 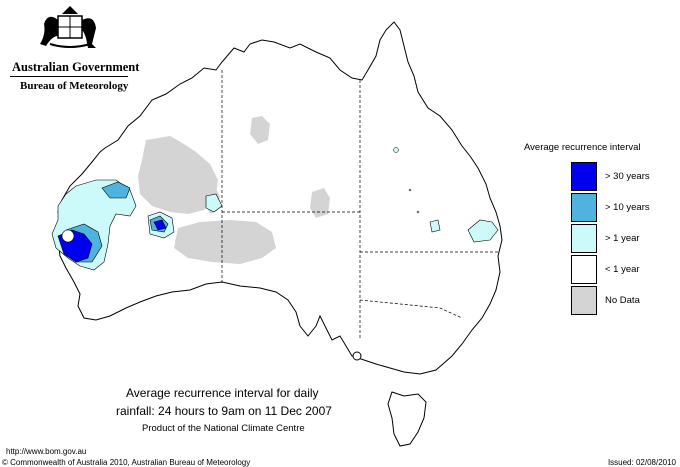 I want to click on legend-item-under-1-year: < 1 year, so click(x=621, y=270).